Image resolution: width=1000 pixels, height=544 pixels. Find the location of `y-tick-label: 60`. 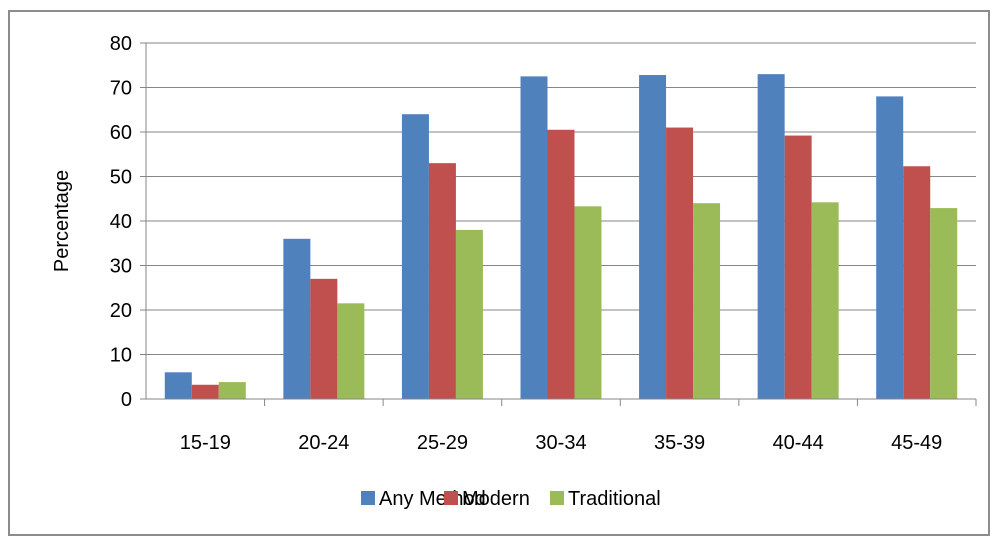

y-tick-label: 60 is located at coordinates (121, 133).